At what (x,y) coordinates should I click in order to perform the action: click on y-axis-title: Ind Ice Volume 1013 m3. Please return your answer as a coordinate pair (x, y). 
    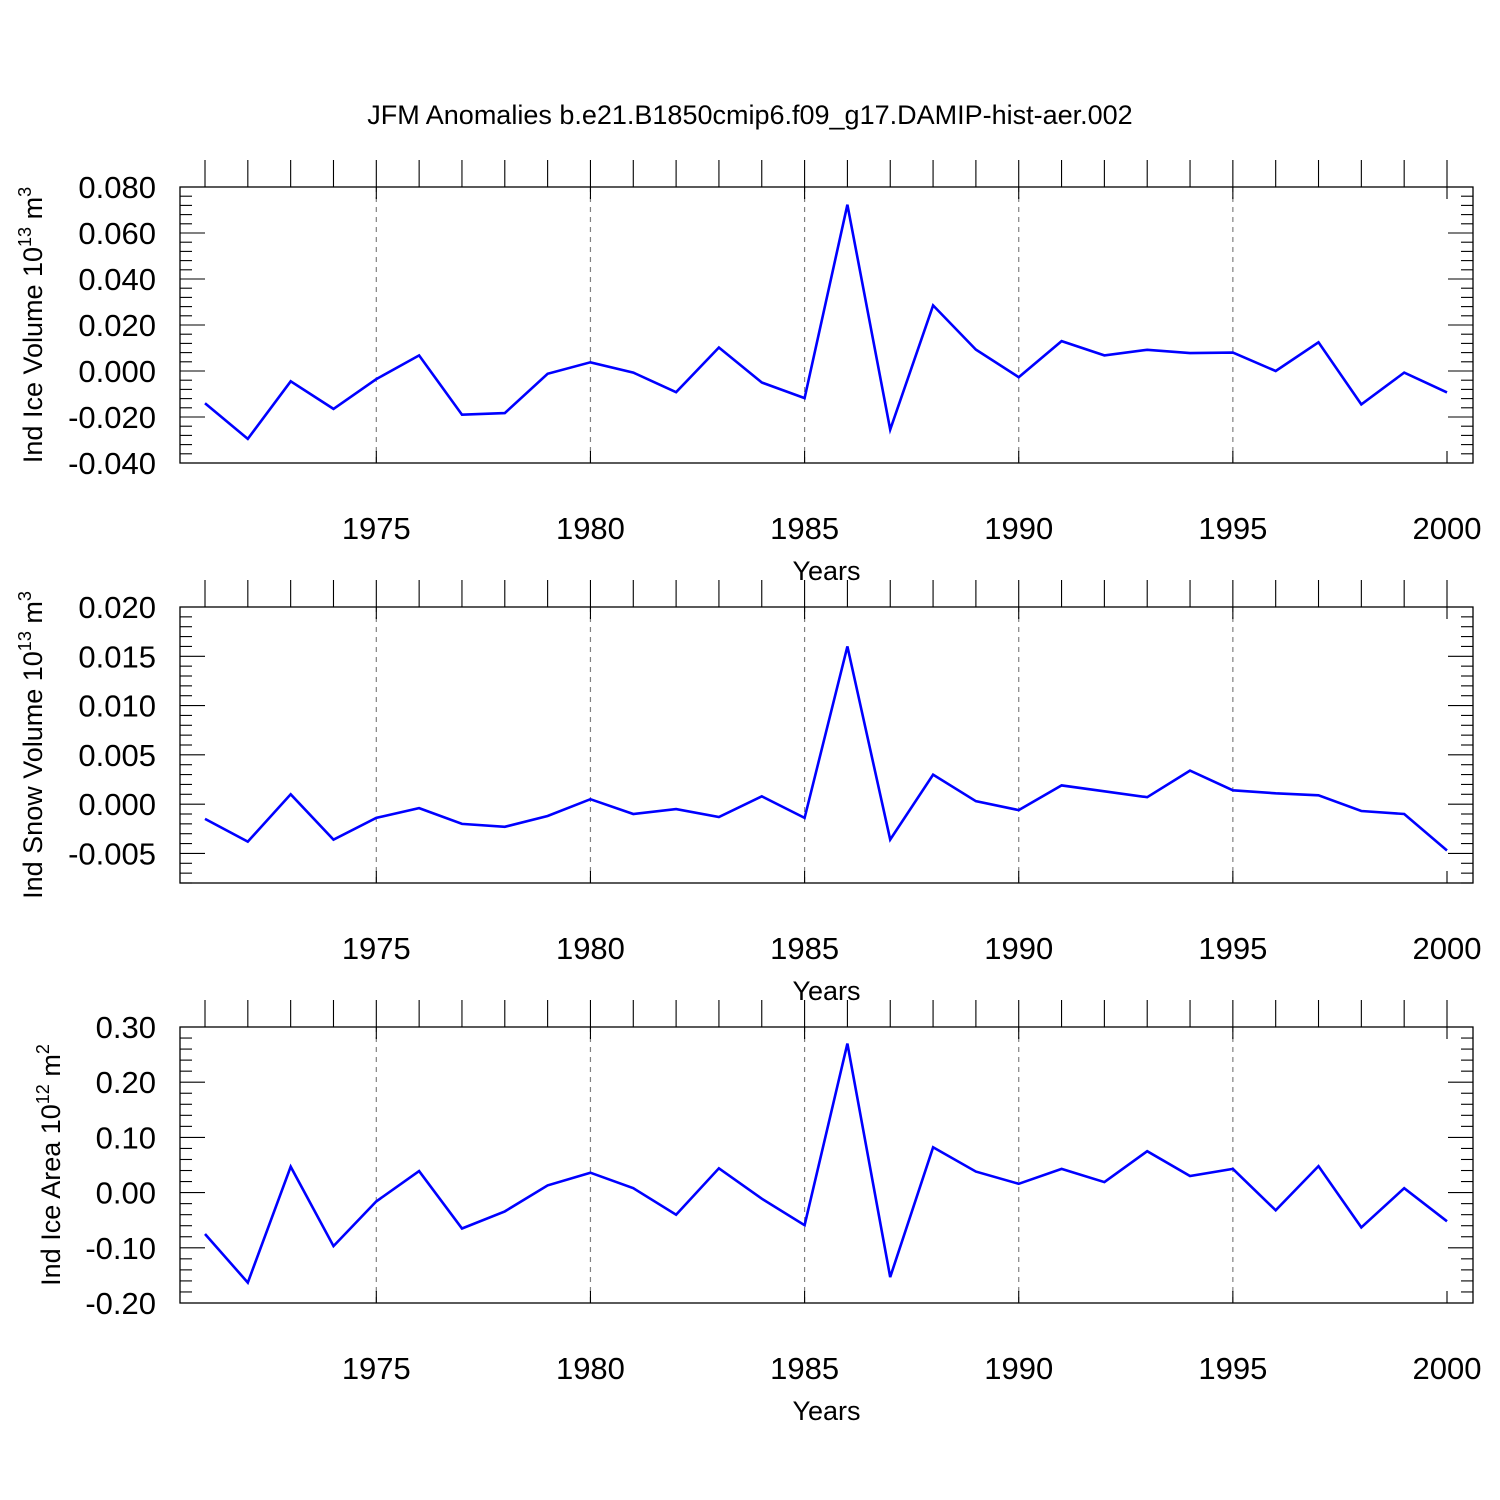
    Looking at the image, I should click on (31, 325).